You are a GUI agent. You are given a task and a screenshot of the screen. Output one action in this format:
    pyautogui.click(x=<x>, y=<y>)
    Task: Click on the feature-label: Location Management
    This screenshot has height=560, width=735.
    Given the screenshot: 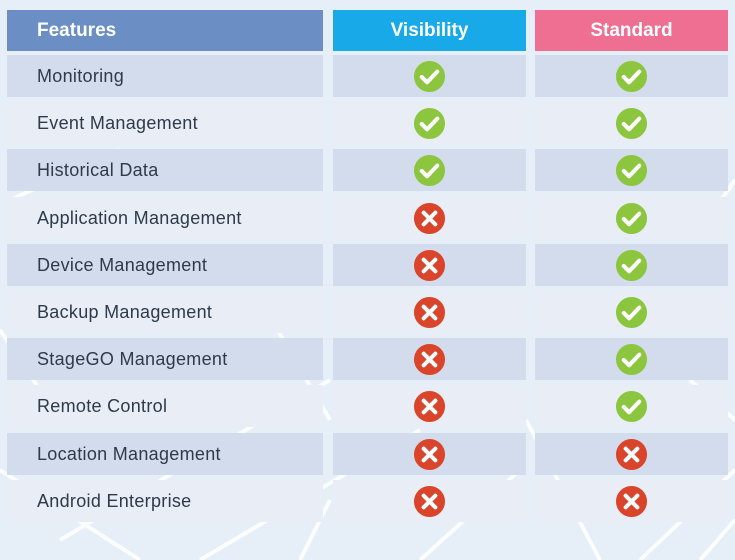 What is the action you would take?
    pyautogui.click(x=165, y=454)
    